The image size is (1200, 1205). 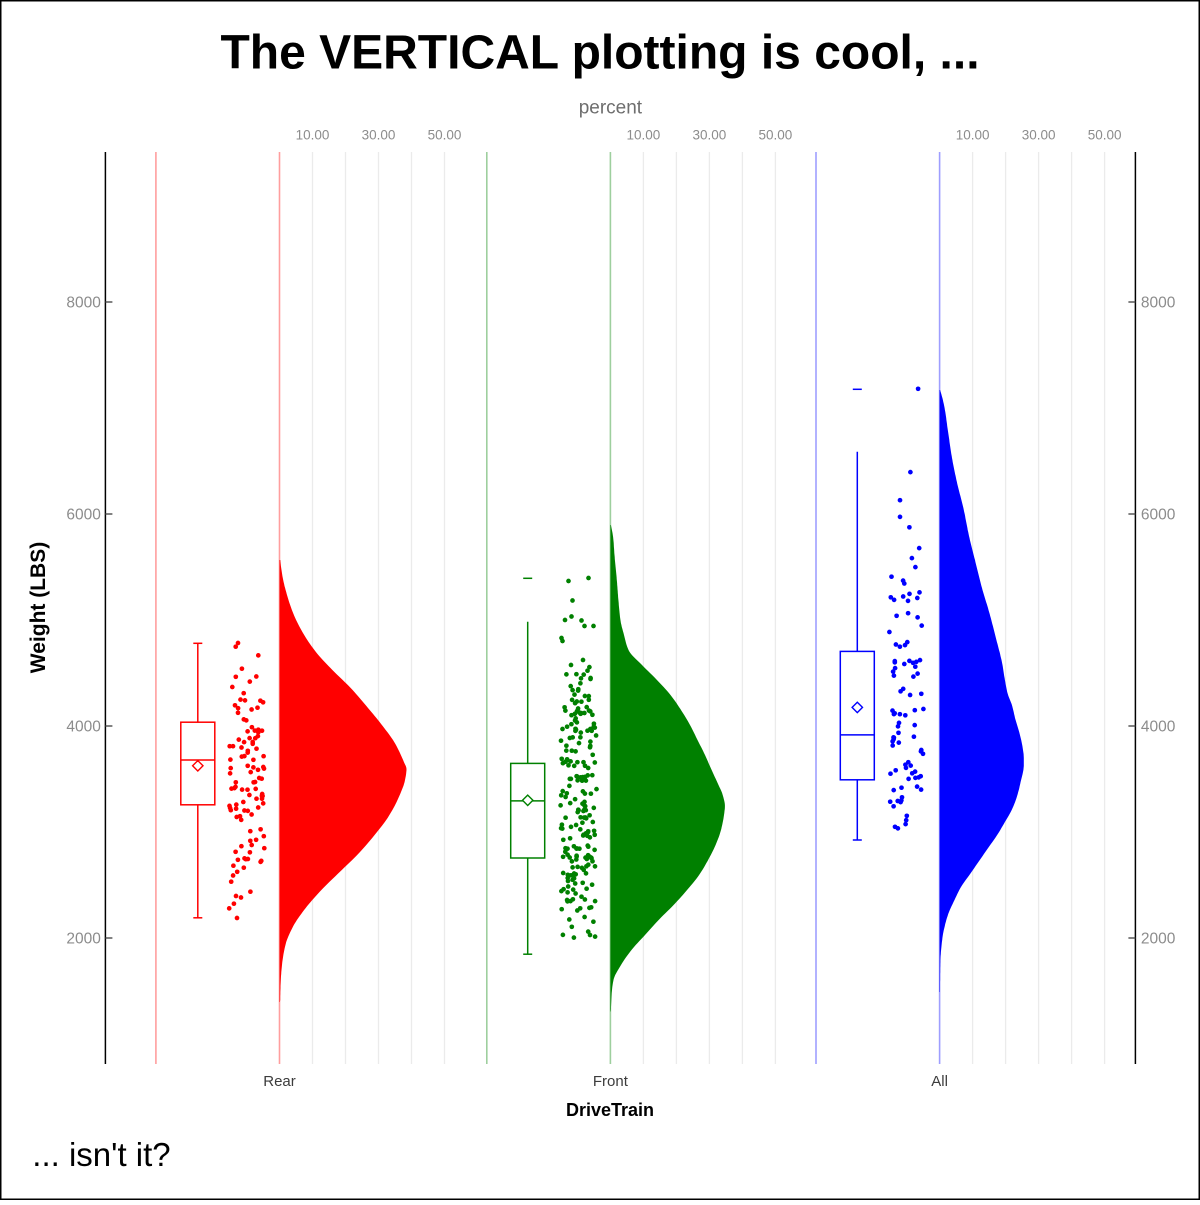 I want to click on svg-text: Rear, so click(x=279, y=1081).